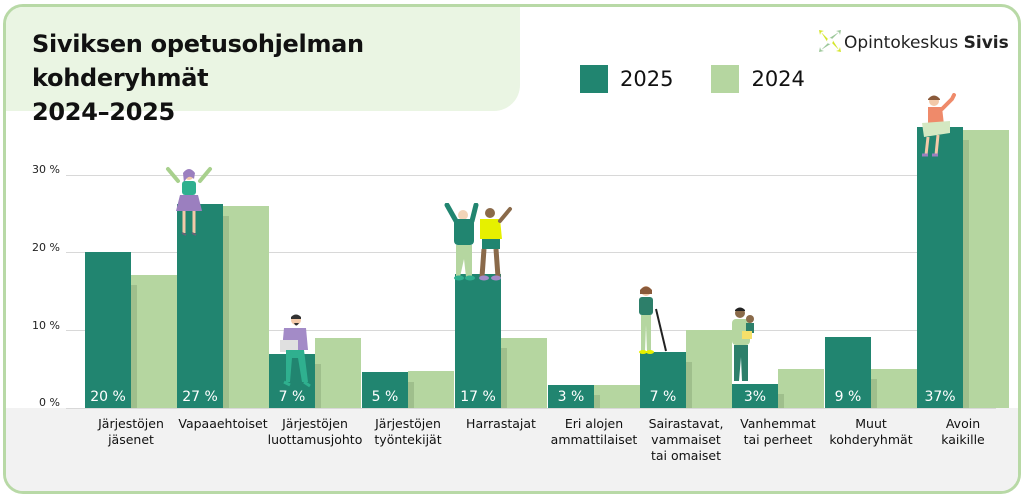 The height and width of the screenshot is (496, 1024). I want to click on x-label-line: Vapaaehtoiset, so click(223, 423).